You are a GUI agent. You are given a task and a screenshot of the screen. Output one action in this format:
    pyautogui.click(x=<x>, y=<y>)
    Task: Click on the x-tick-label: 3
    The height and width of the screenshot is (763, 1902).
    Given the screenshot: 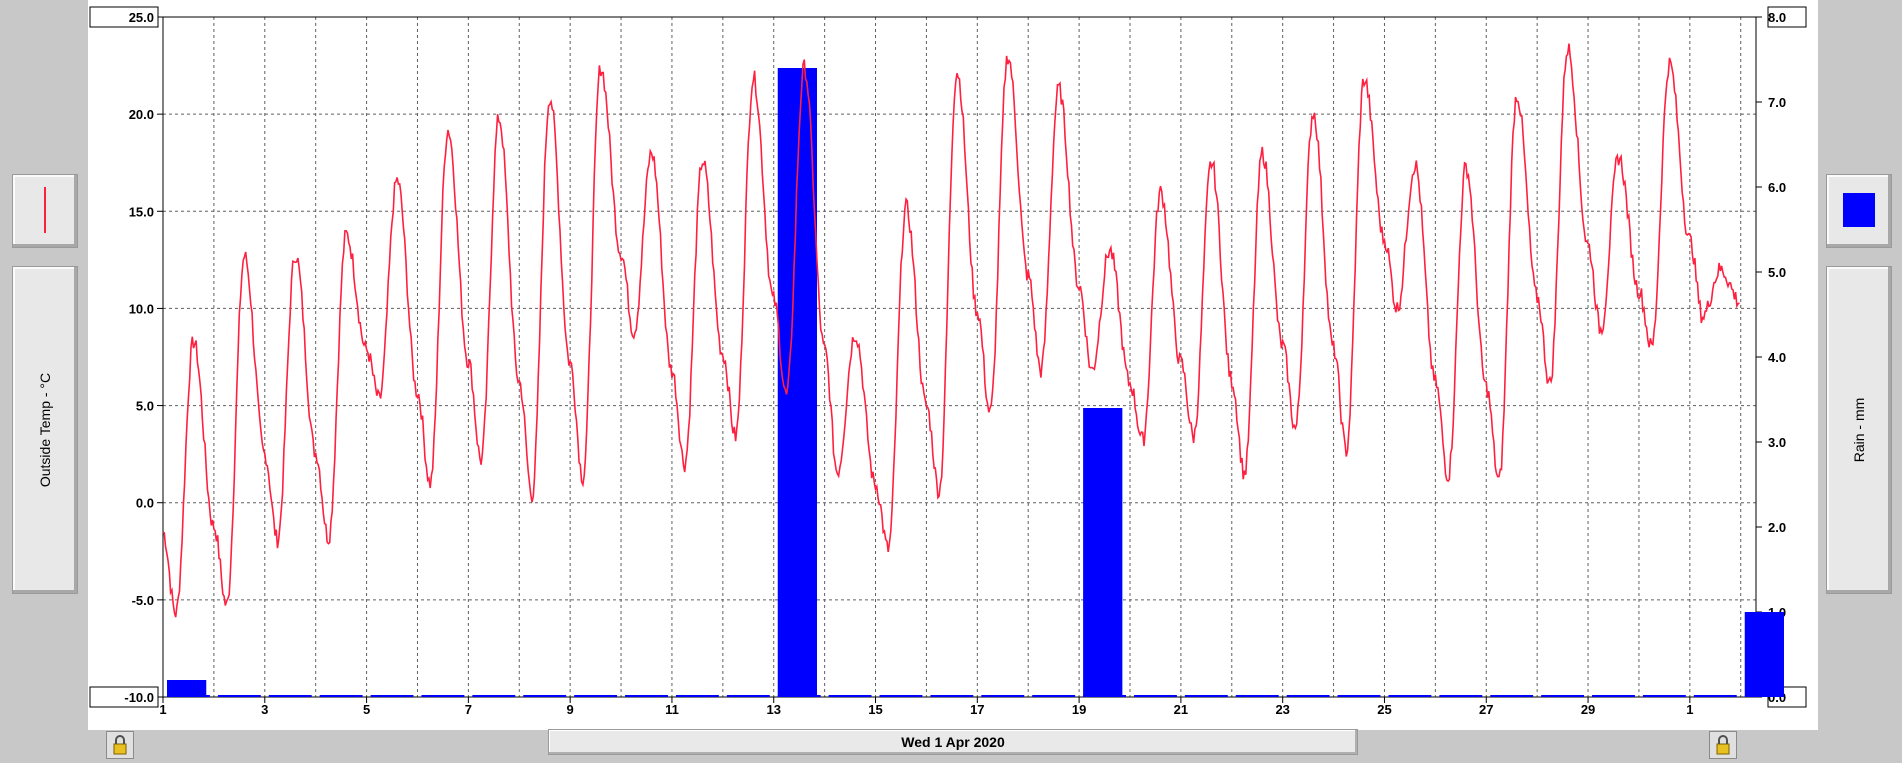 What is the action you would take?
    pyautogui.click(x=264, y=709)
    